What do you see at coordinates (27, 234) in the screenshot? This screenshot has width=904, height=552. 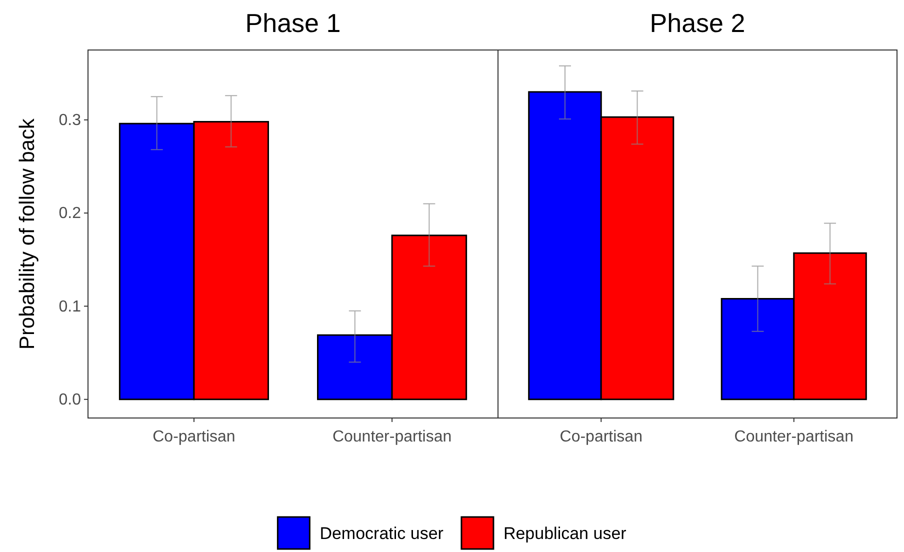 I see `y-axis-title: Probability of follow back` at bounding box center [27, 234].